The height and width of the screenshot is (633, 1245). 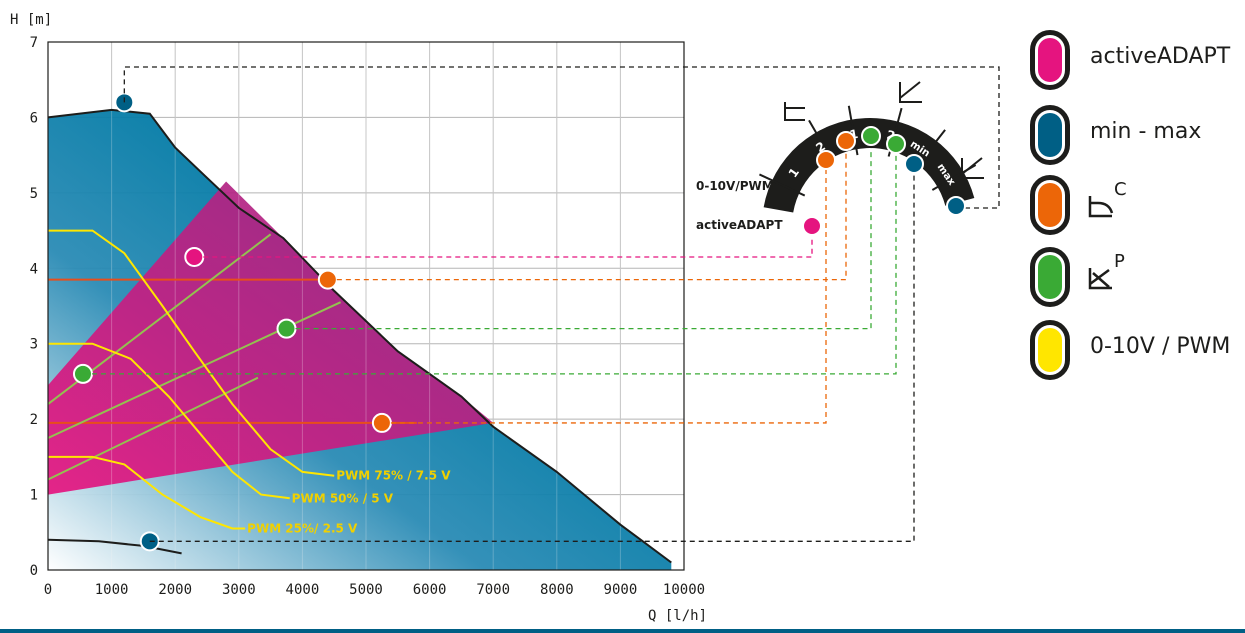 What do you see at coordinates (1050, 60) in the screenshot?
I see `activeadapt-pill-icon` at bounding box center [1050, 60].